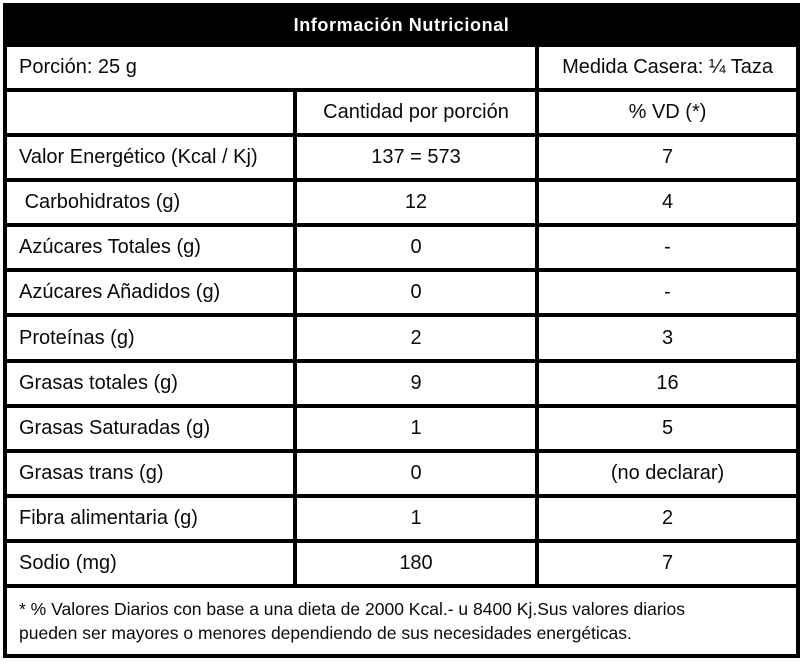 This screenshot has width=800, height=667. What do you see at coordinates (150, 113) in the screenshot?
I see `empty-header-cell` at bounding box center [150, 113].